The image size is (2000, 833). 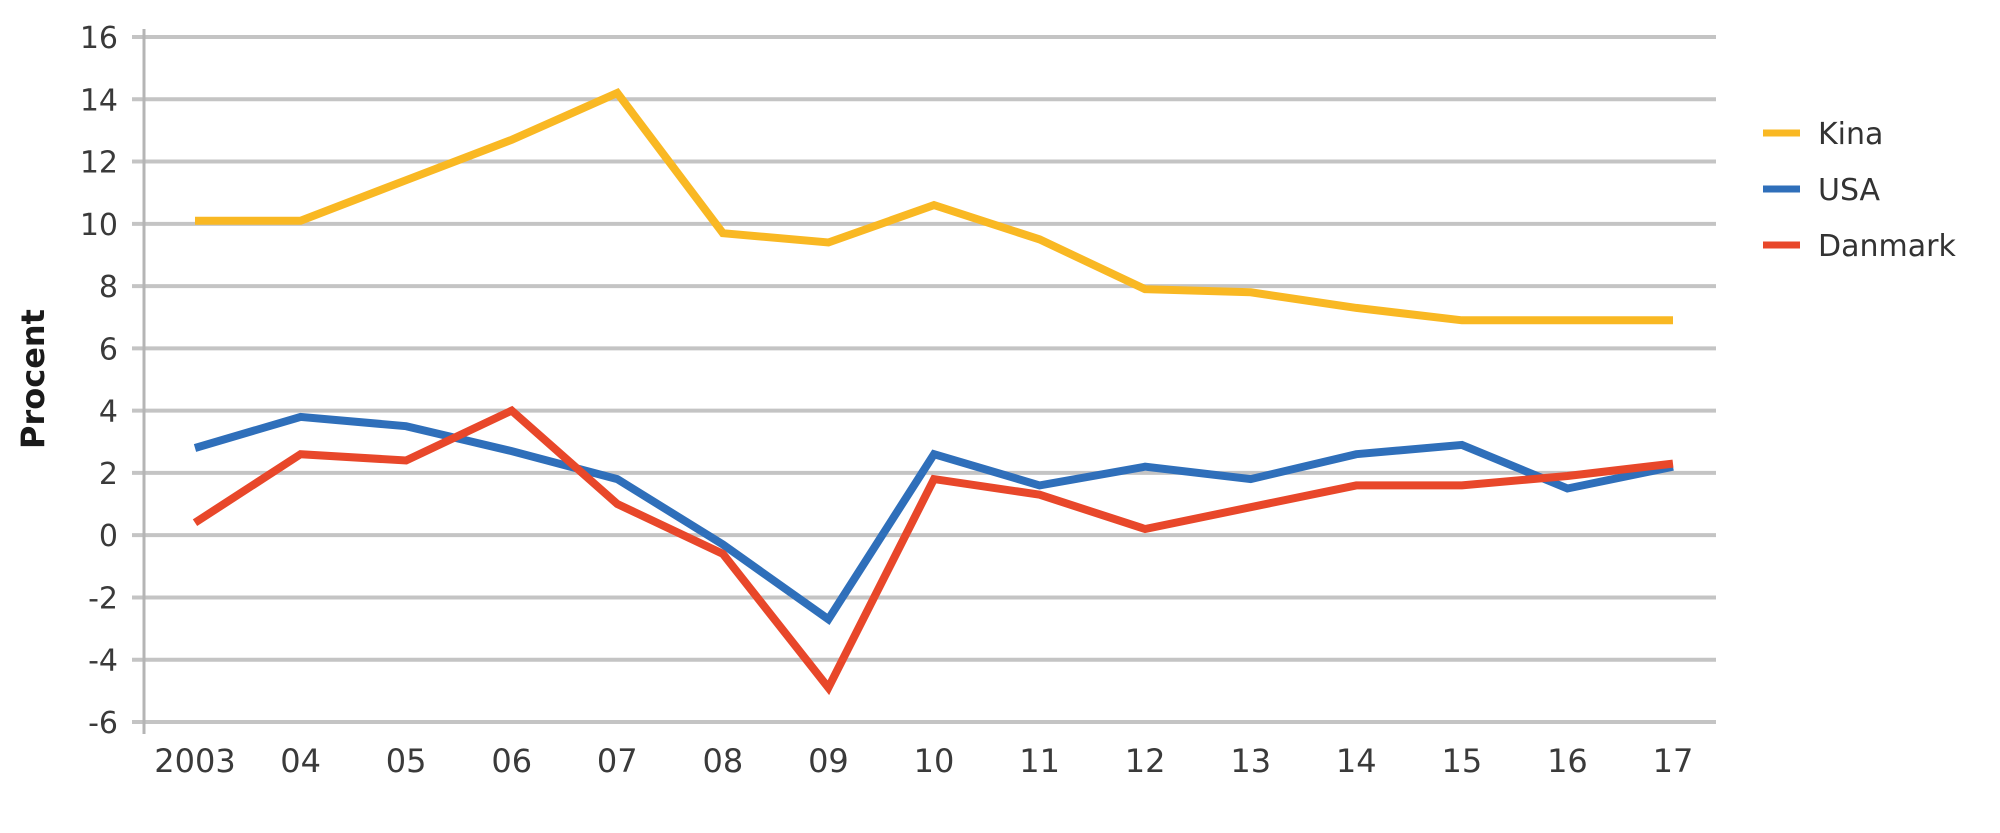 I want to click on x-tick-label: 09, so click(x=828, y=761).